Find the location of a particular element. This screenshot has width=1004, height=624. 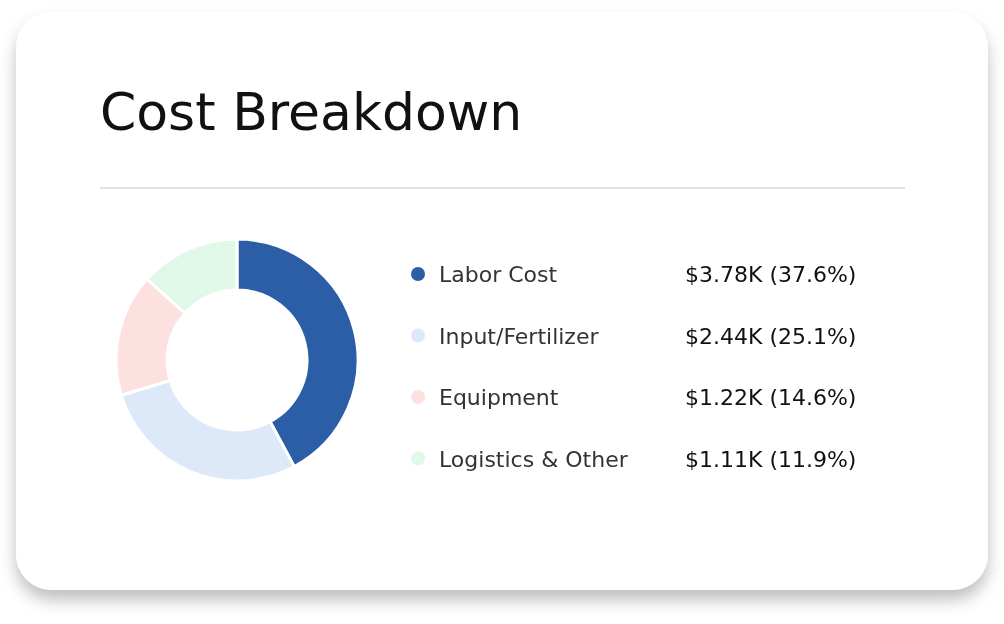

legend-label: Equipment is located at coordinates (499, 397).